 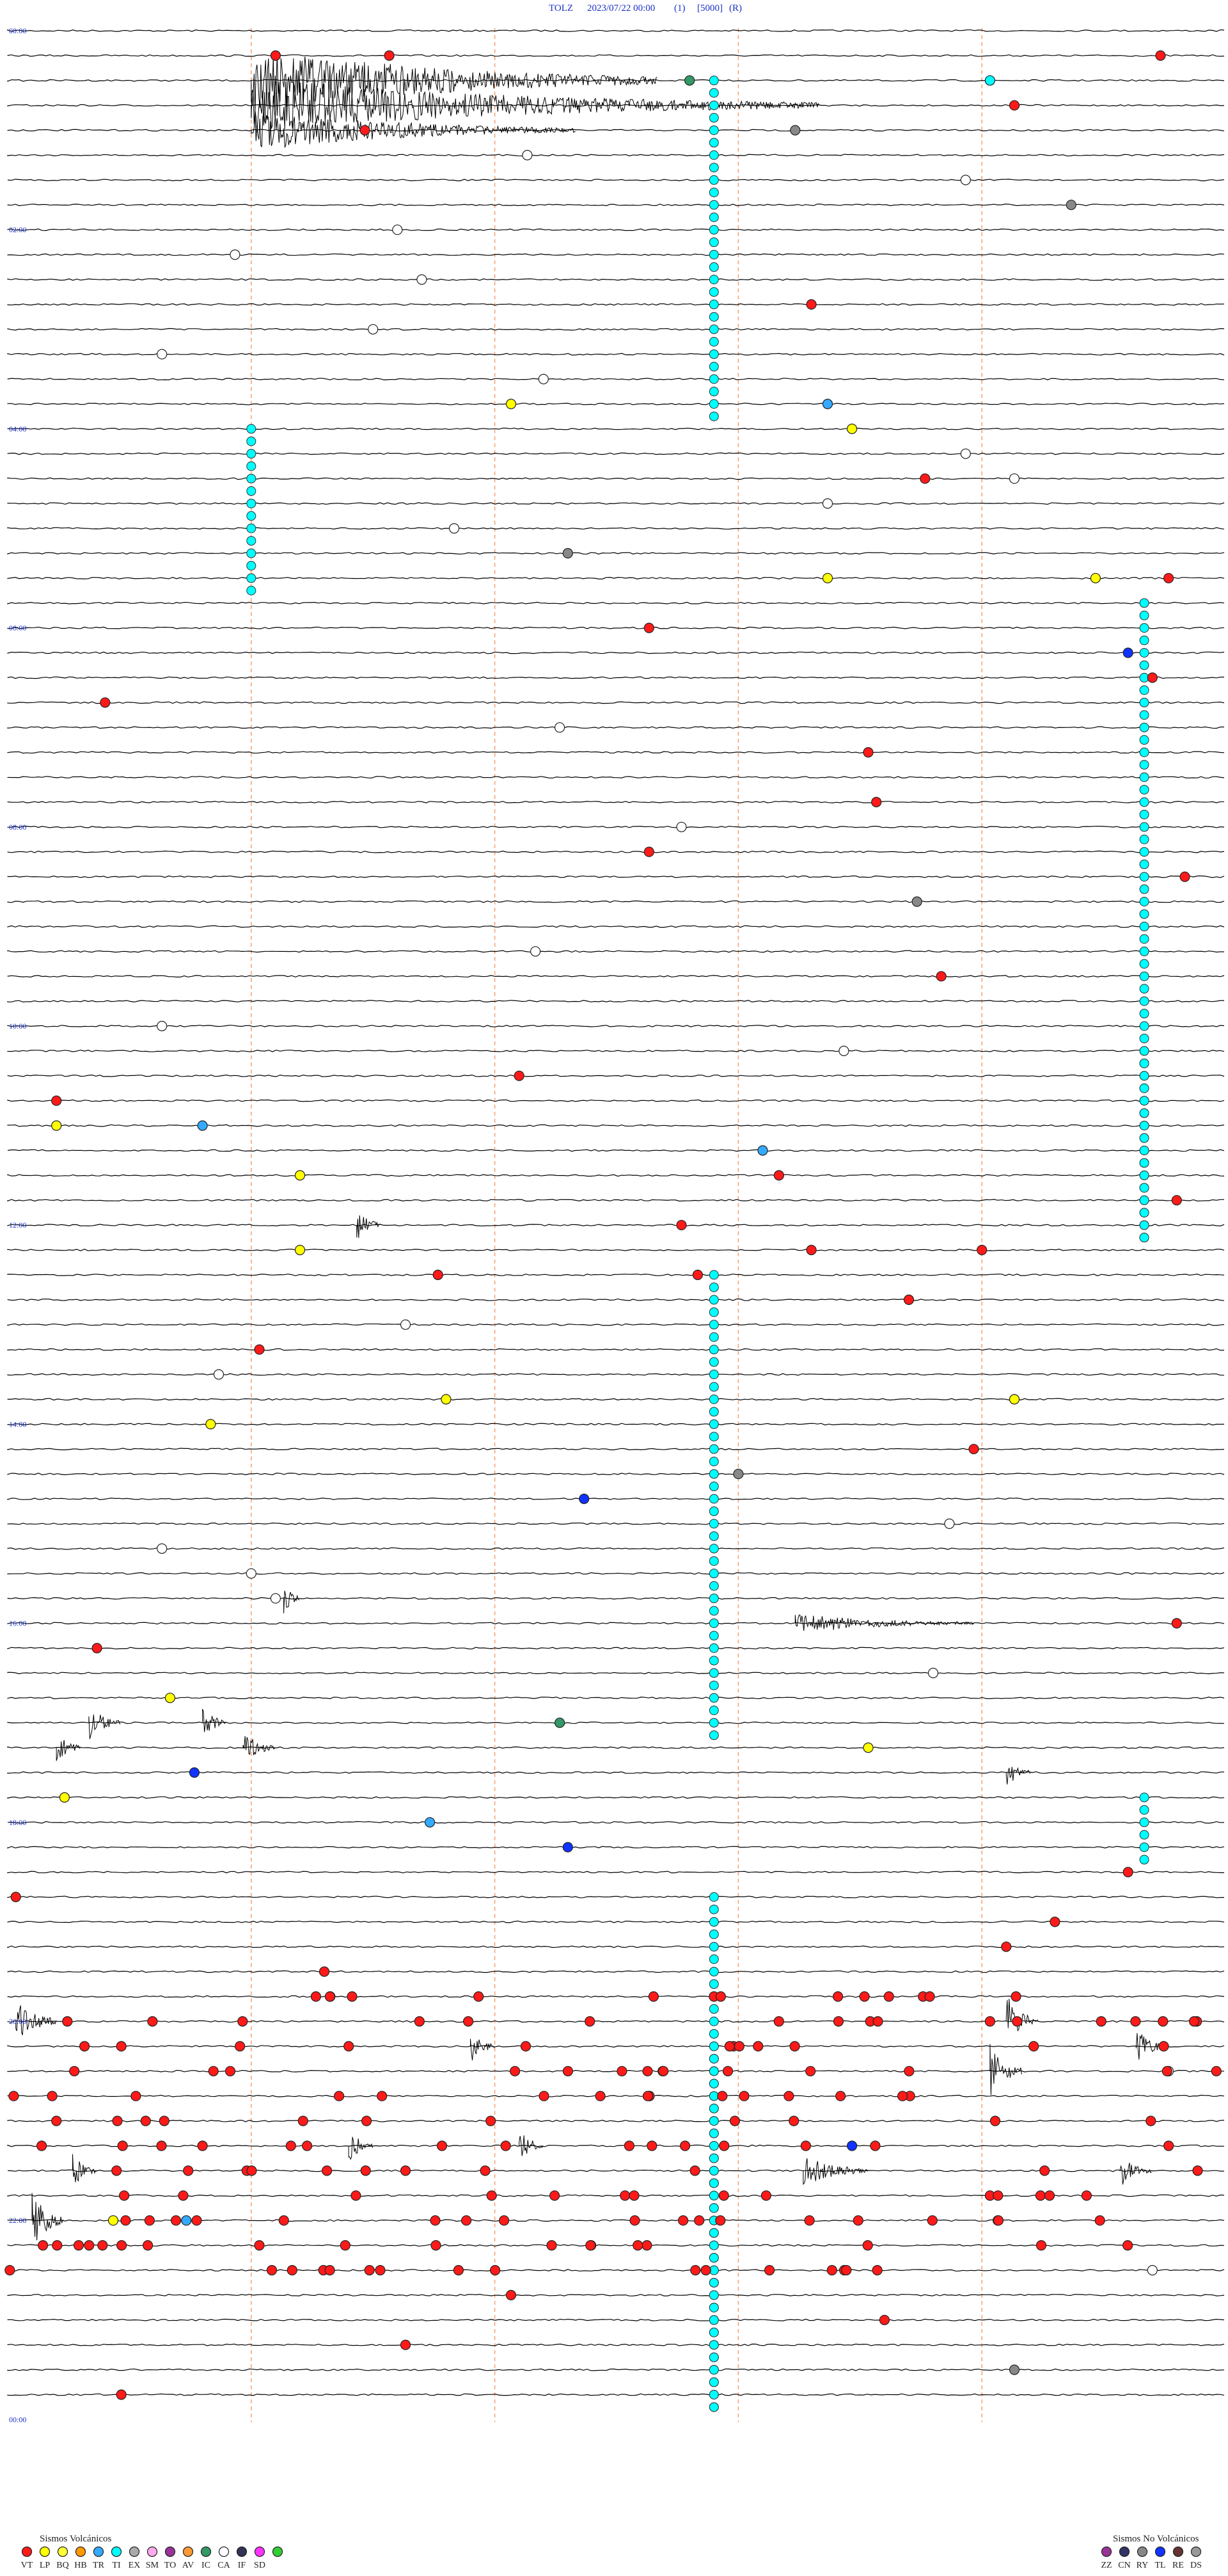 I want to click on legend-code: HB, so click(x=80, y=2565).